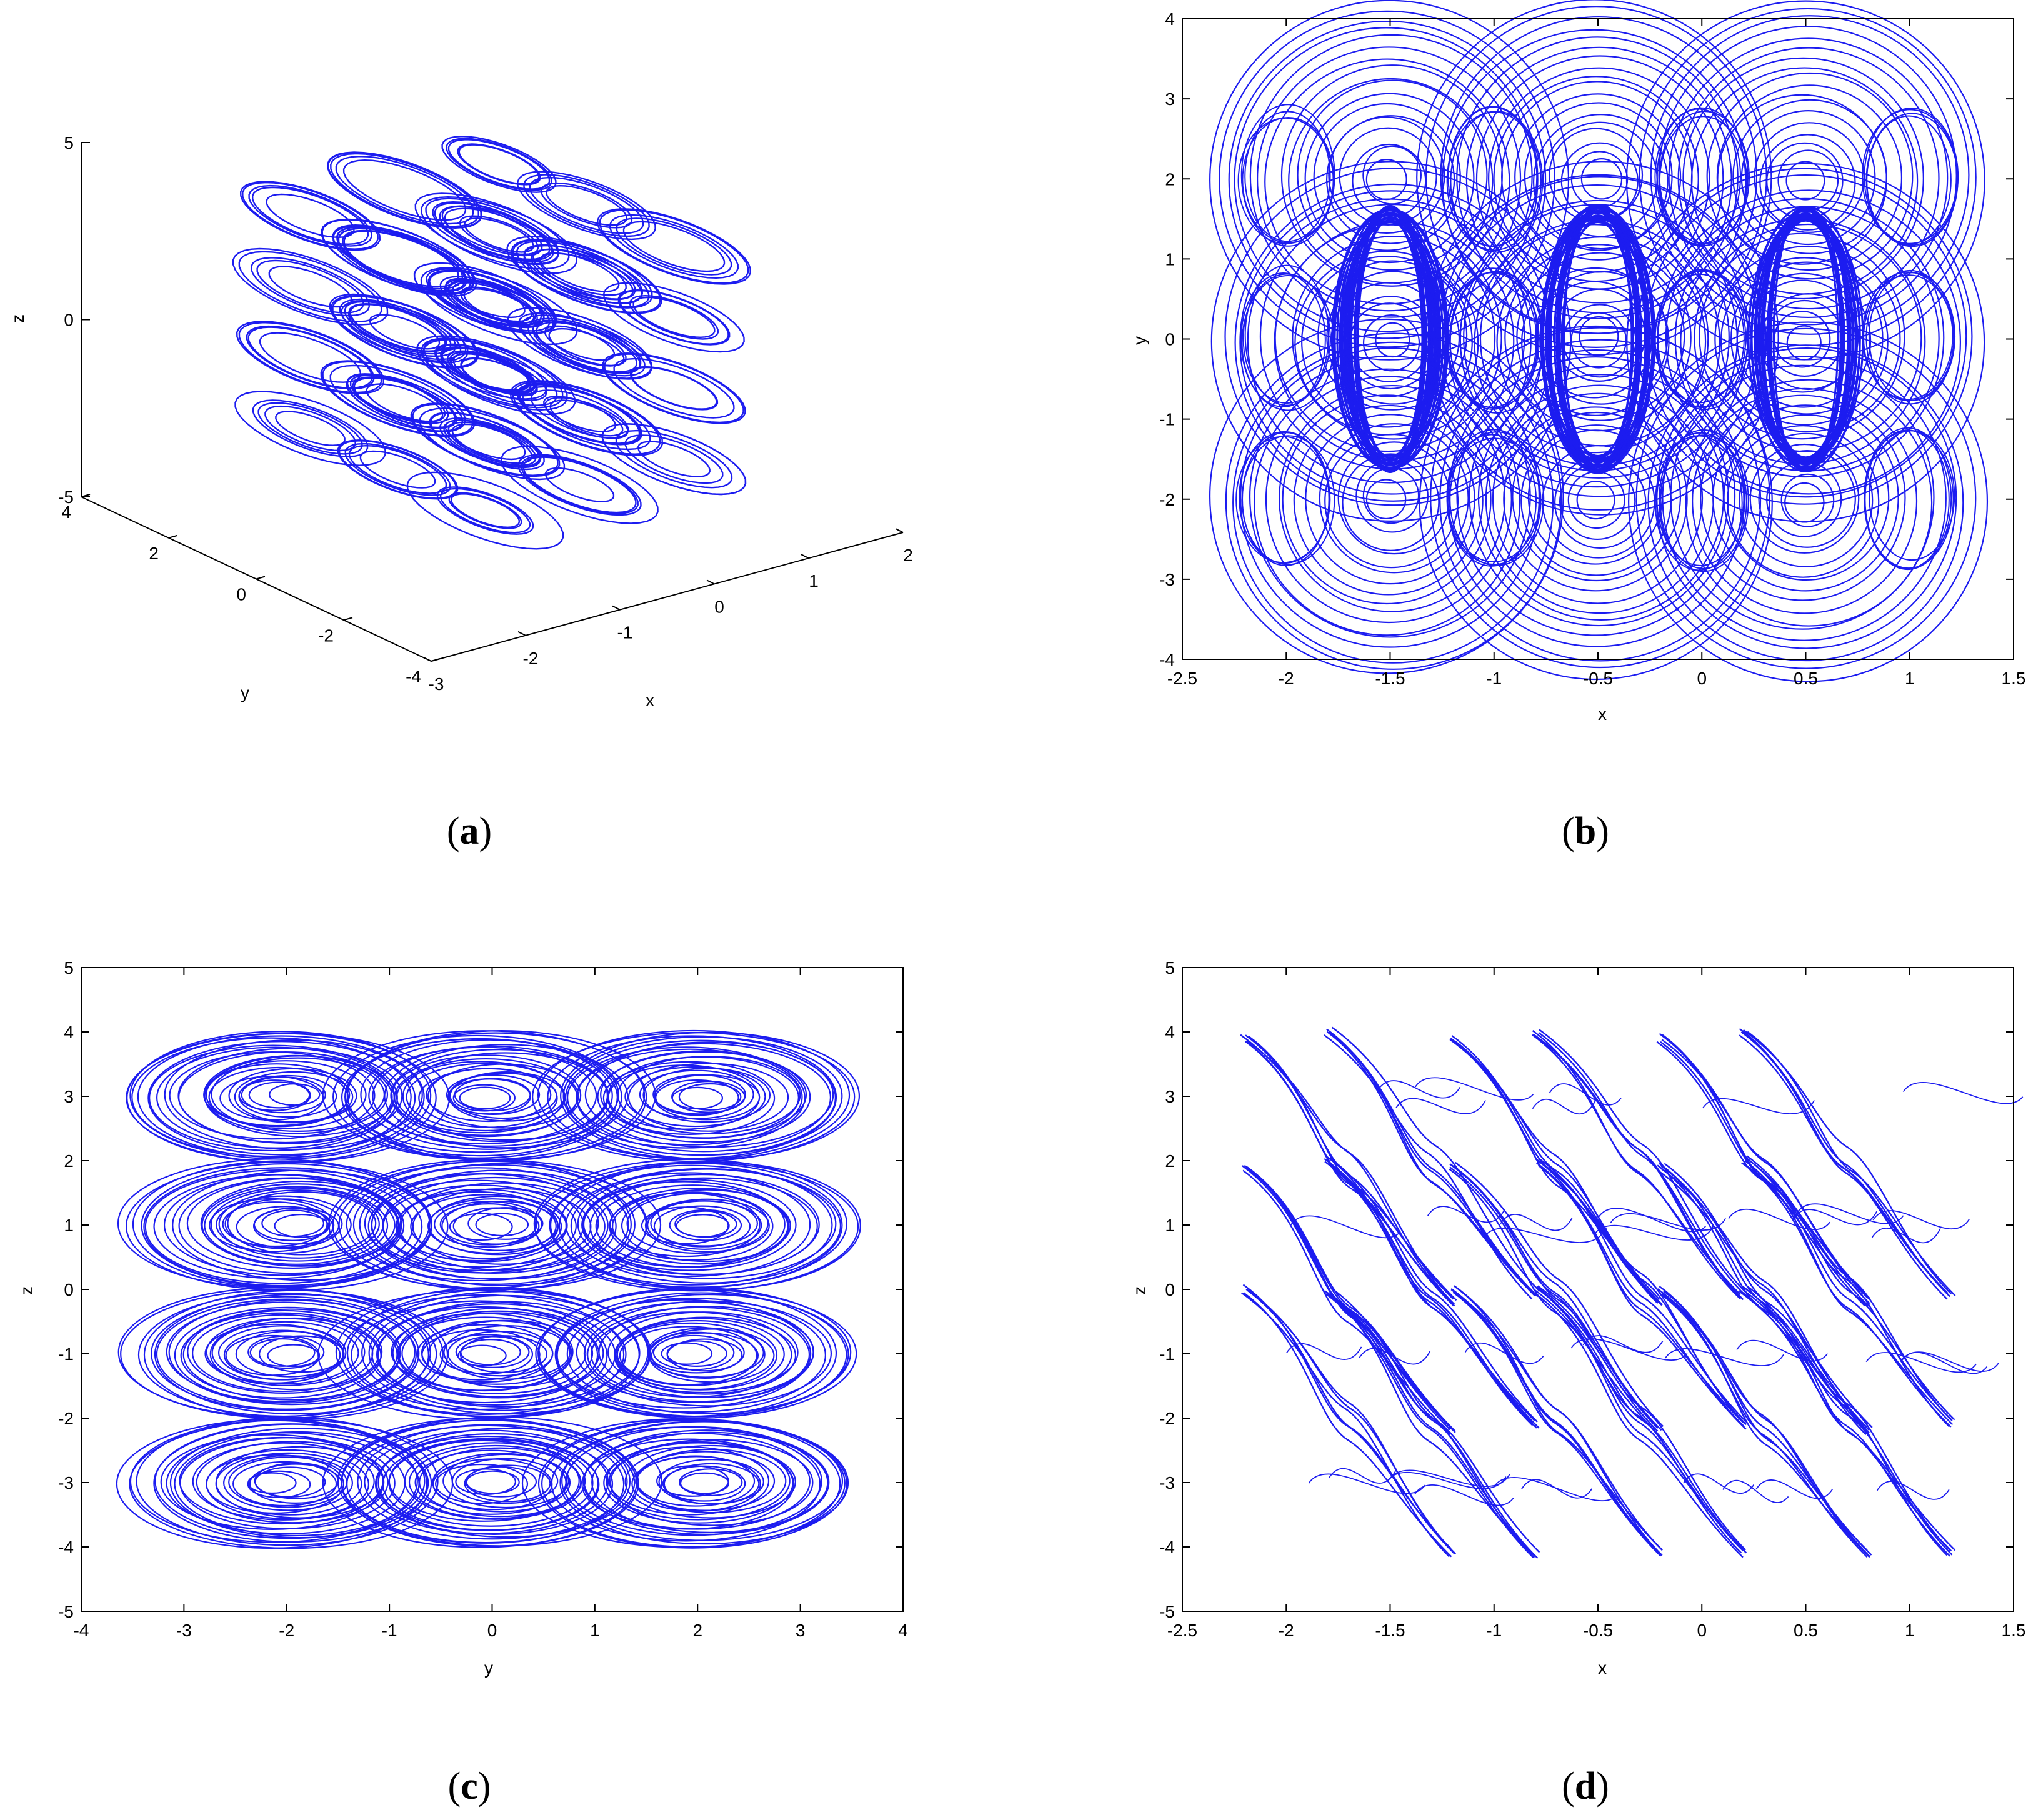 Image resolution: width=2036 pixels, height=1820 pixels. What do you see at coordinates (66, 1547) in the screenshot?
I see `panel-c-ytick-label: -4` at bounding box center [66, 1547].